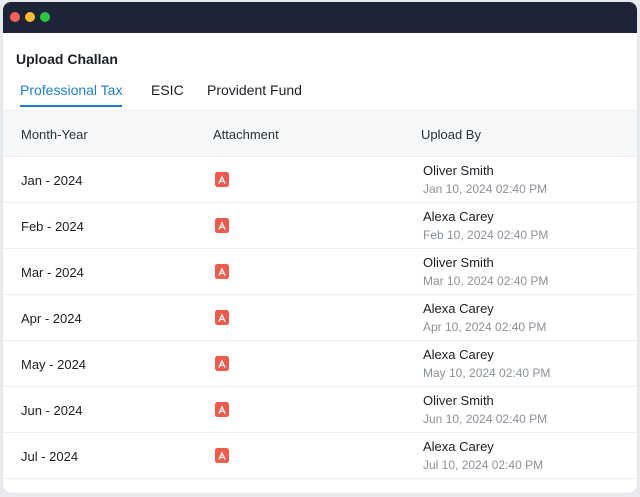 The height and width of the screenshot is (497, 640). Describe the element at coordinates (54, 134) in the screenshot. I see `column-header-month-year: Month-Year` at that location.